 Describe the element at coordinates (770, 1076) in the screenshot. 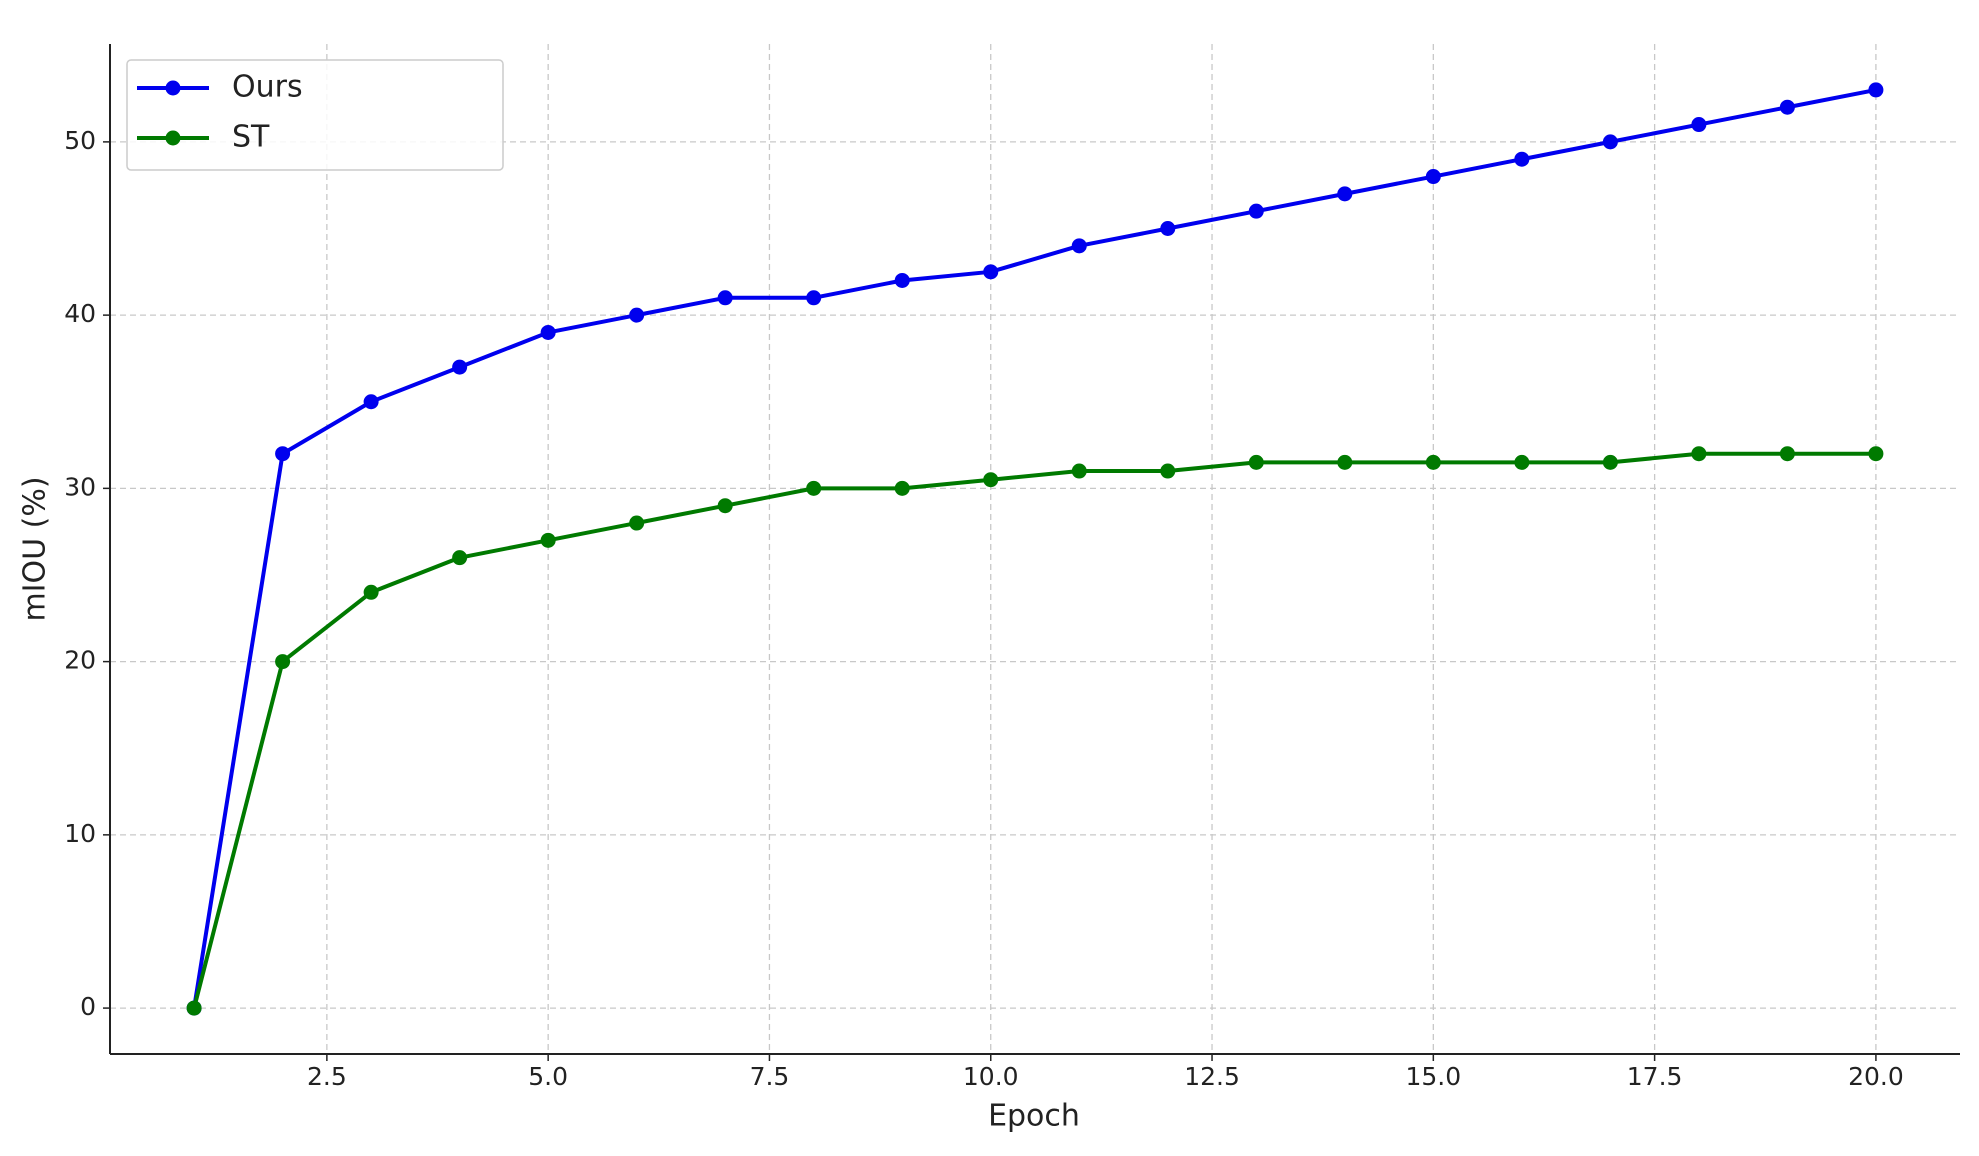

I see `x-tick-label: 7.5` at that location.